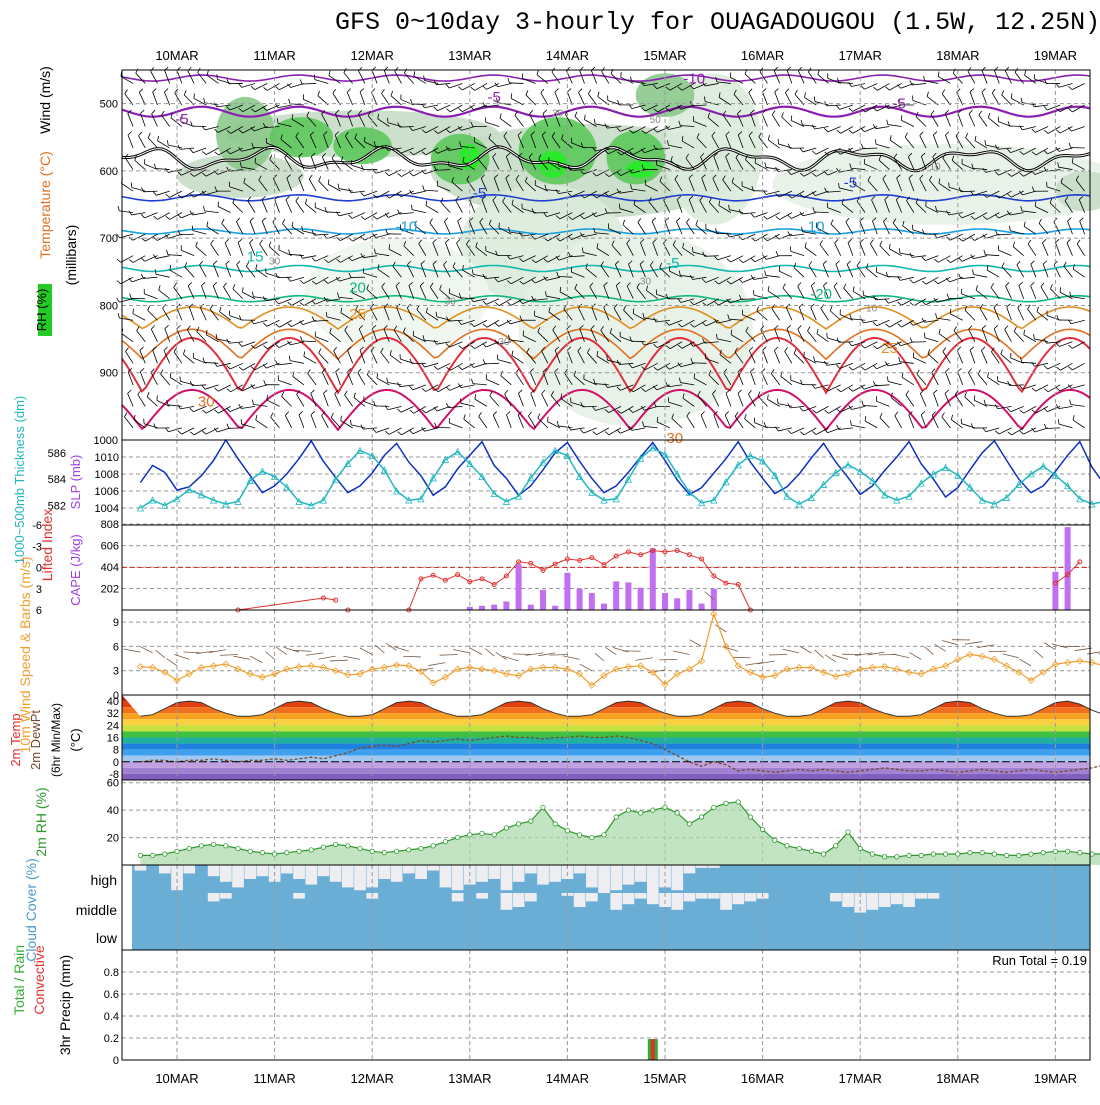 The height and width of the screenshot is (1105, 1100). I want to click on rh-contour-label: 30, so click(646, 282).